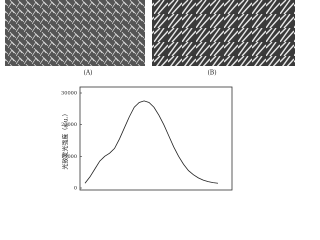 The image size is (320, 240). Describe the element at coordinates (75, 33) in the screenshot. I see `sem-image-a` at that location.